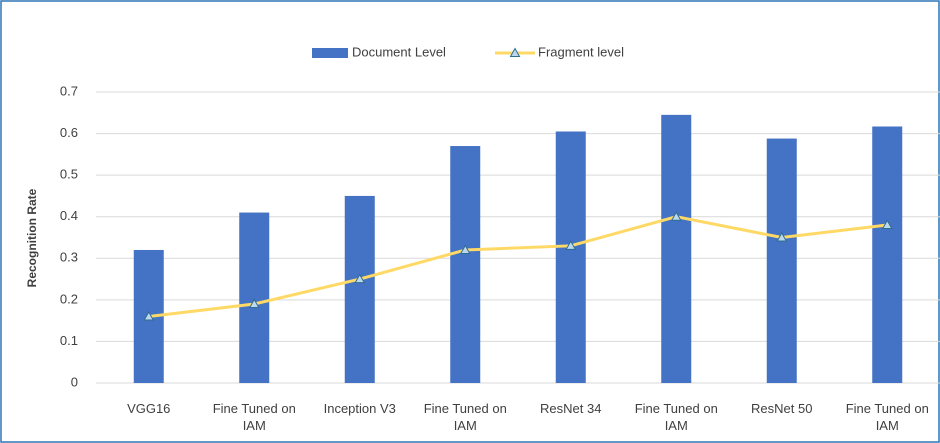  I want to click on y-tick-label: 0.3, so click(69, 257).